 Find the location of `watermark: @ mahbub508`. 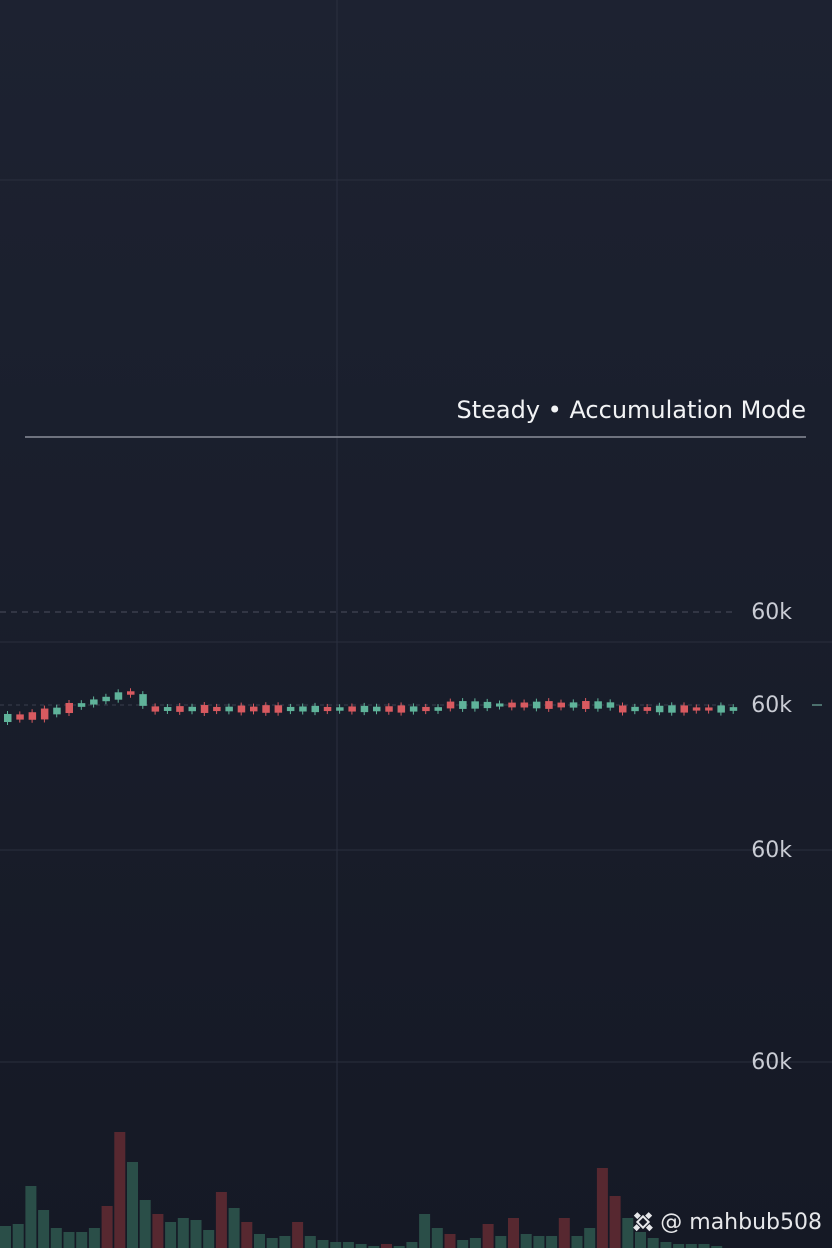

watermark: @ mahbub508 is located at coordinates (741, 1222).